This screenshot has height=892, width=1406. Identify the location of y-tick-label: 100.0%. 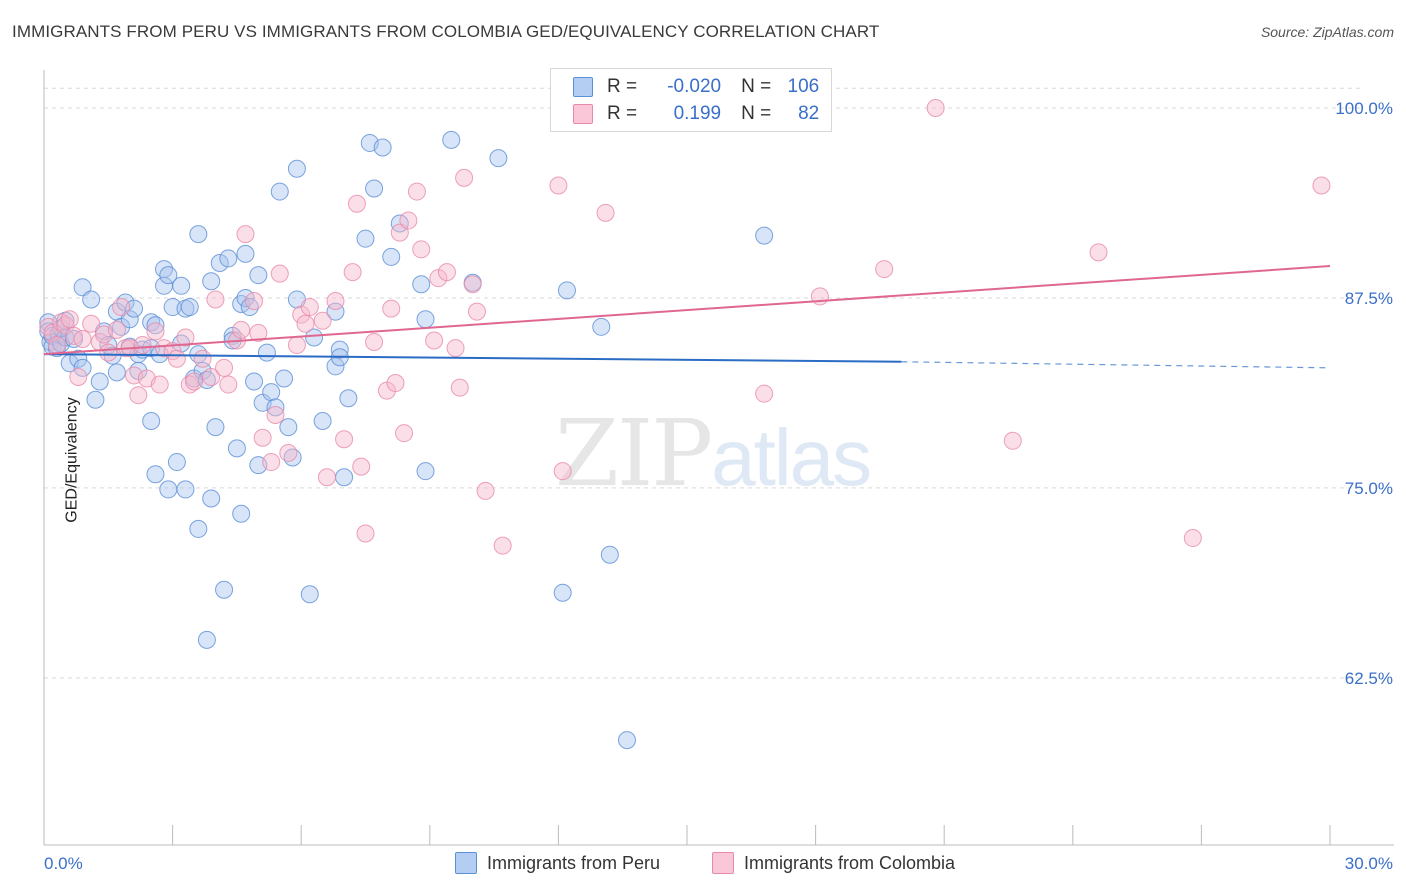
(1364, 108).